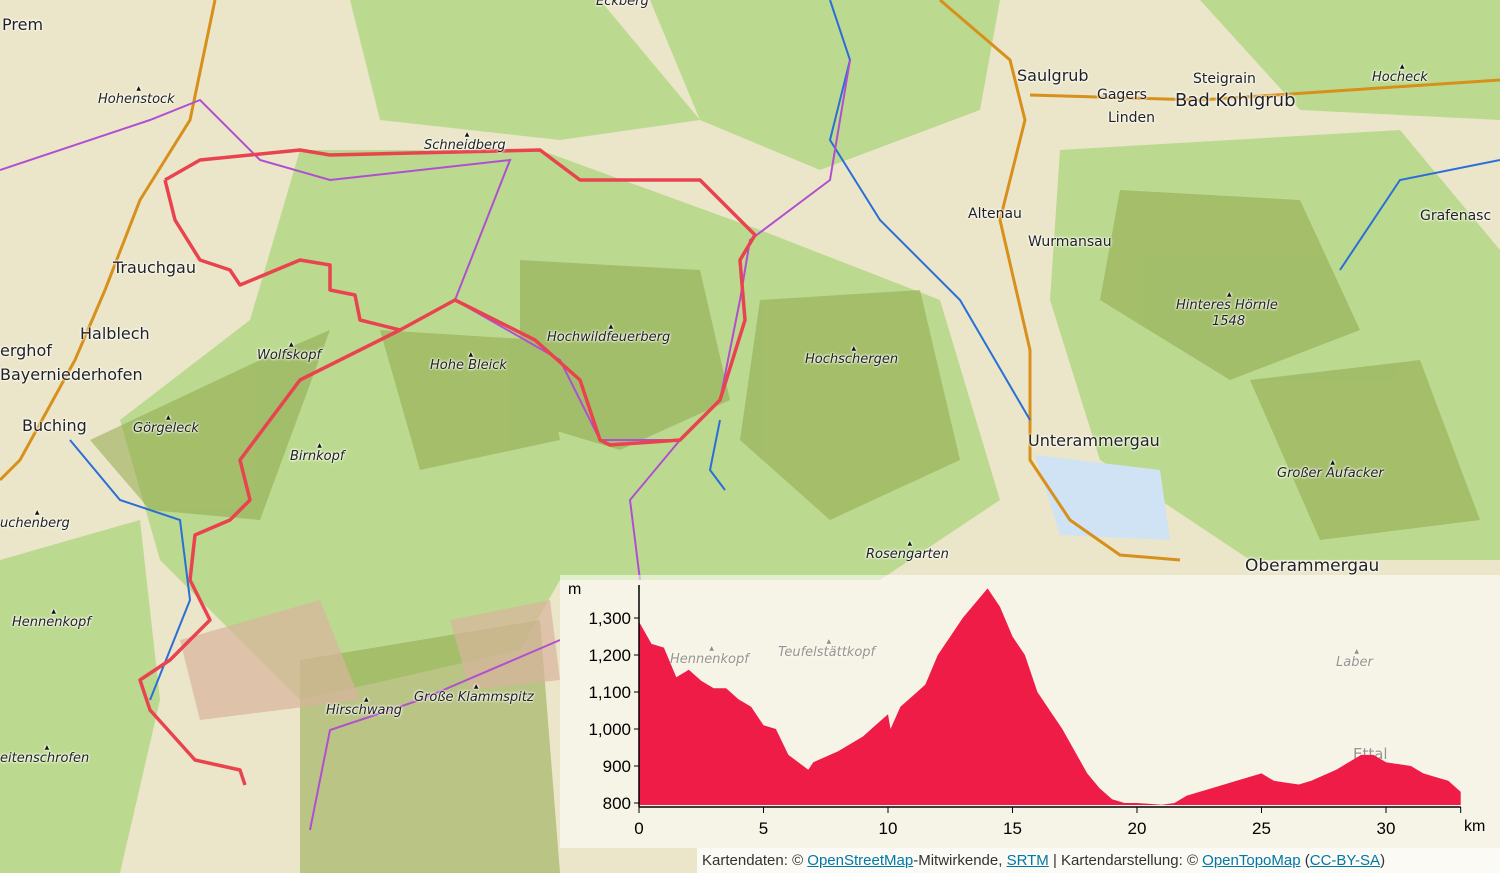 The width and height of the screenshot is (1500, 873). Describe the element at coordinates (638, 828) in the screenshot. I see `x-tick-label: 0` at that location.